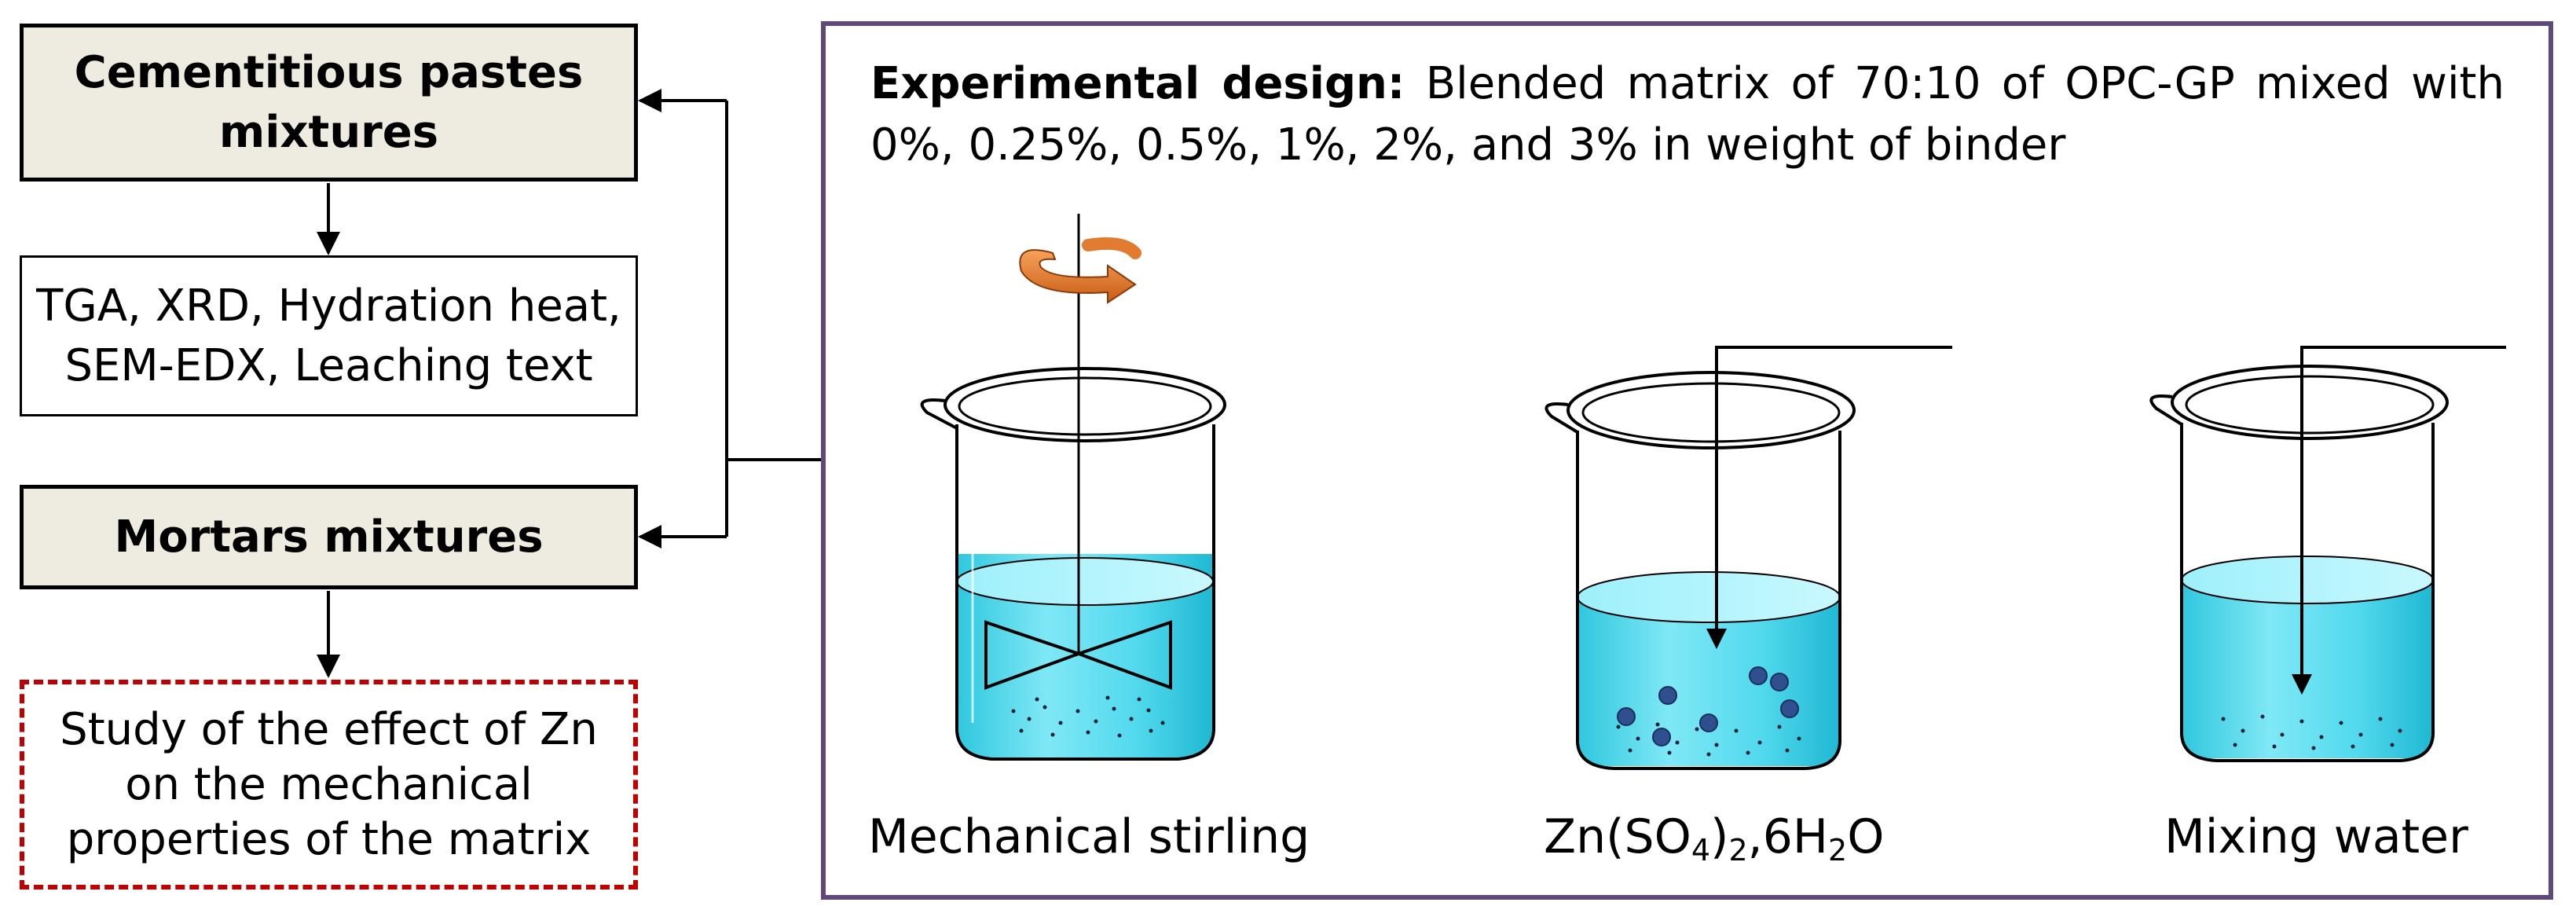 This screenshot has height=917, width=2576. I want to click on cementitious-pastes-box: Cementitious pastes mixtures, so click(329, 103).